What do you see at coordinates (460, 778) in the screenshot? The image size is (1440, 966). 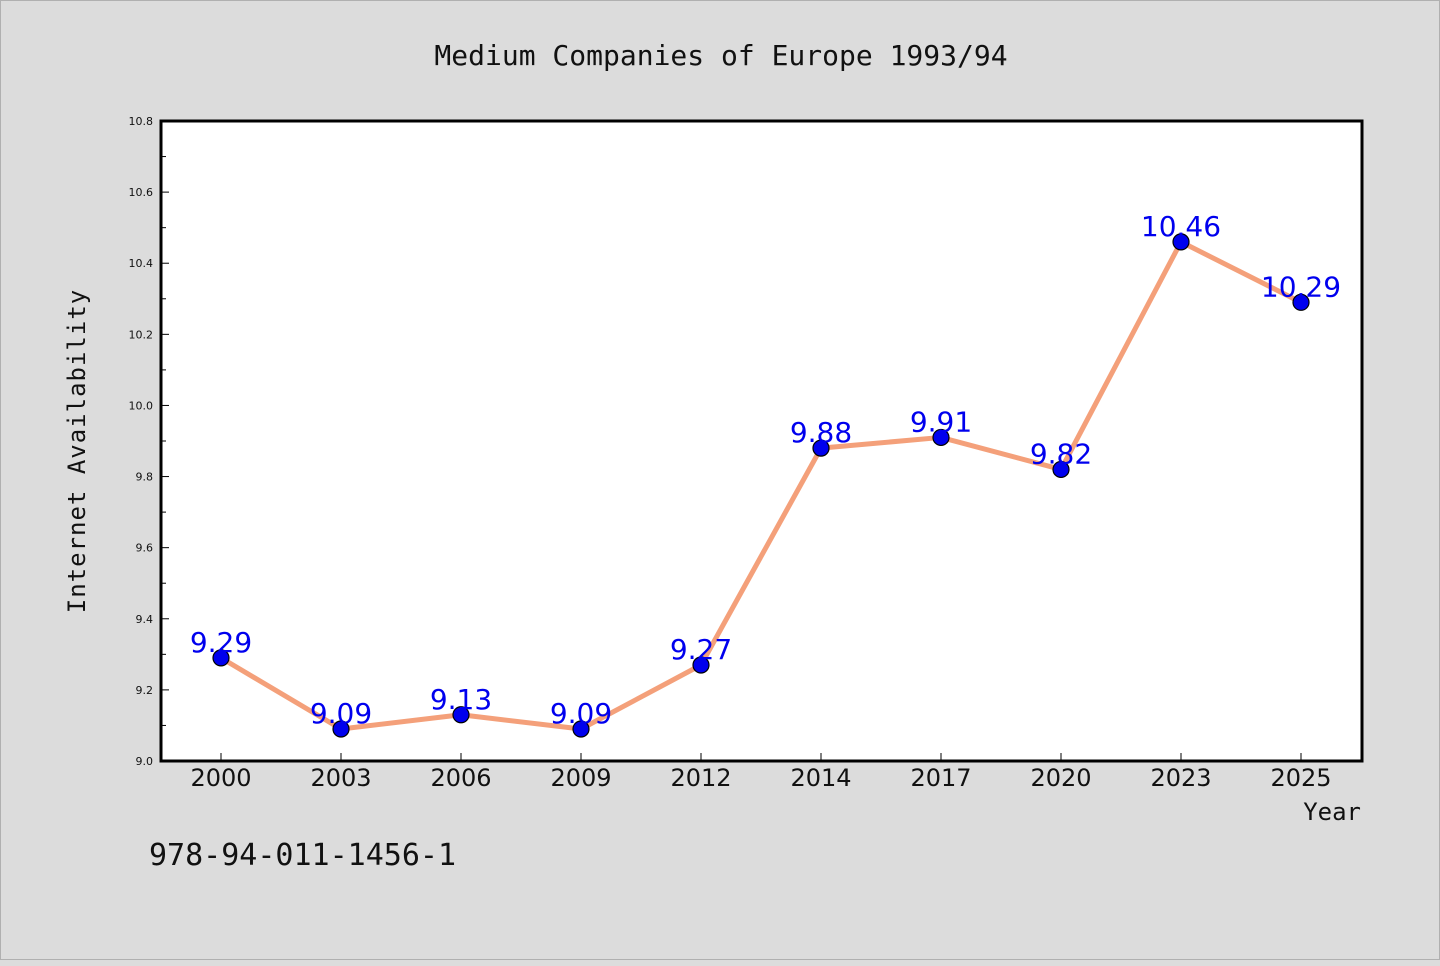 I see `x-tick-label: 2006` at bounding box center [460, 778].